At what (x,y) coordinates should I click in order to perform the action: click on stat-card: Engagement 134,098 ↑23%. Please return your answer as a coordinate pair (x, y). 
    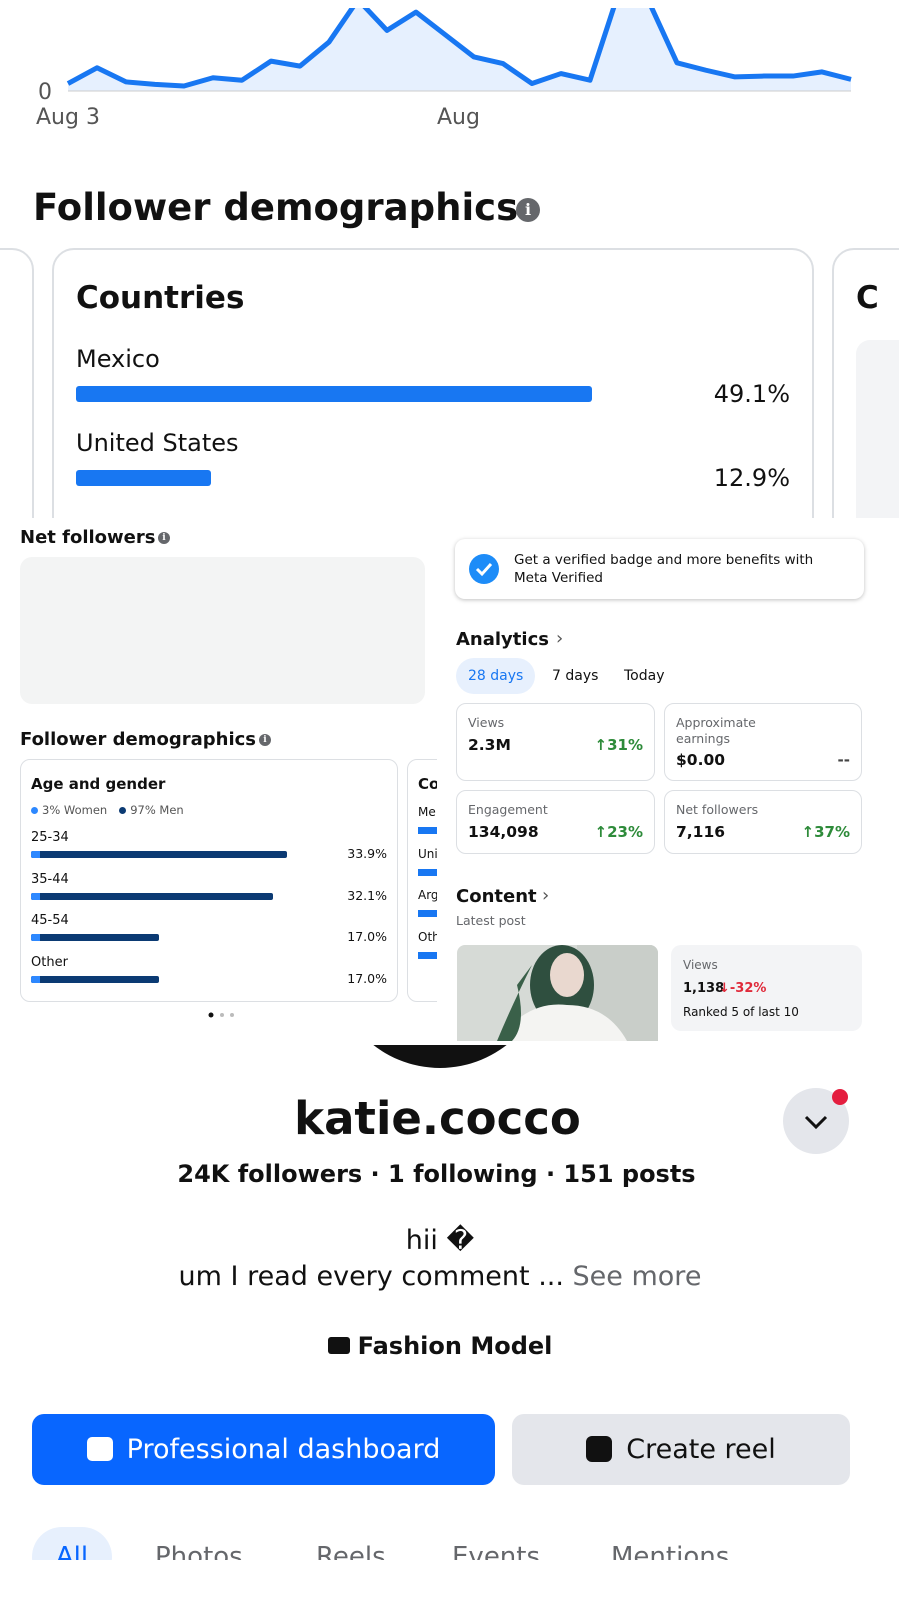
    Looking at the image, I should click on (555, 822).